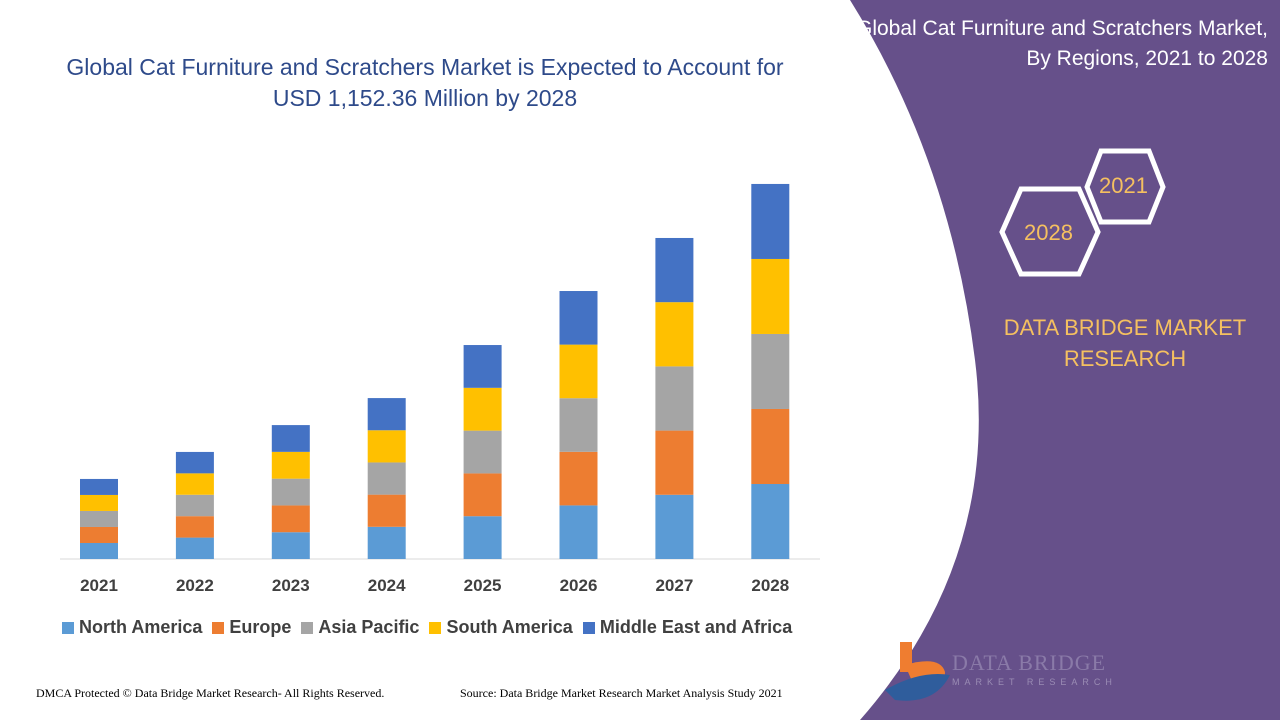 This screenshot has height=720, width=1280. I want to click on x-tick-label: 2021, so click(99, 585).